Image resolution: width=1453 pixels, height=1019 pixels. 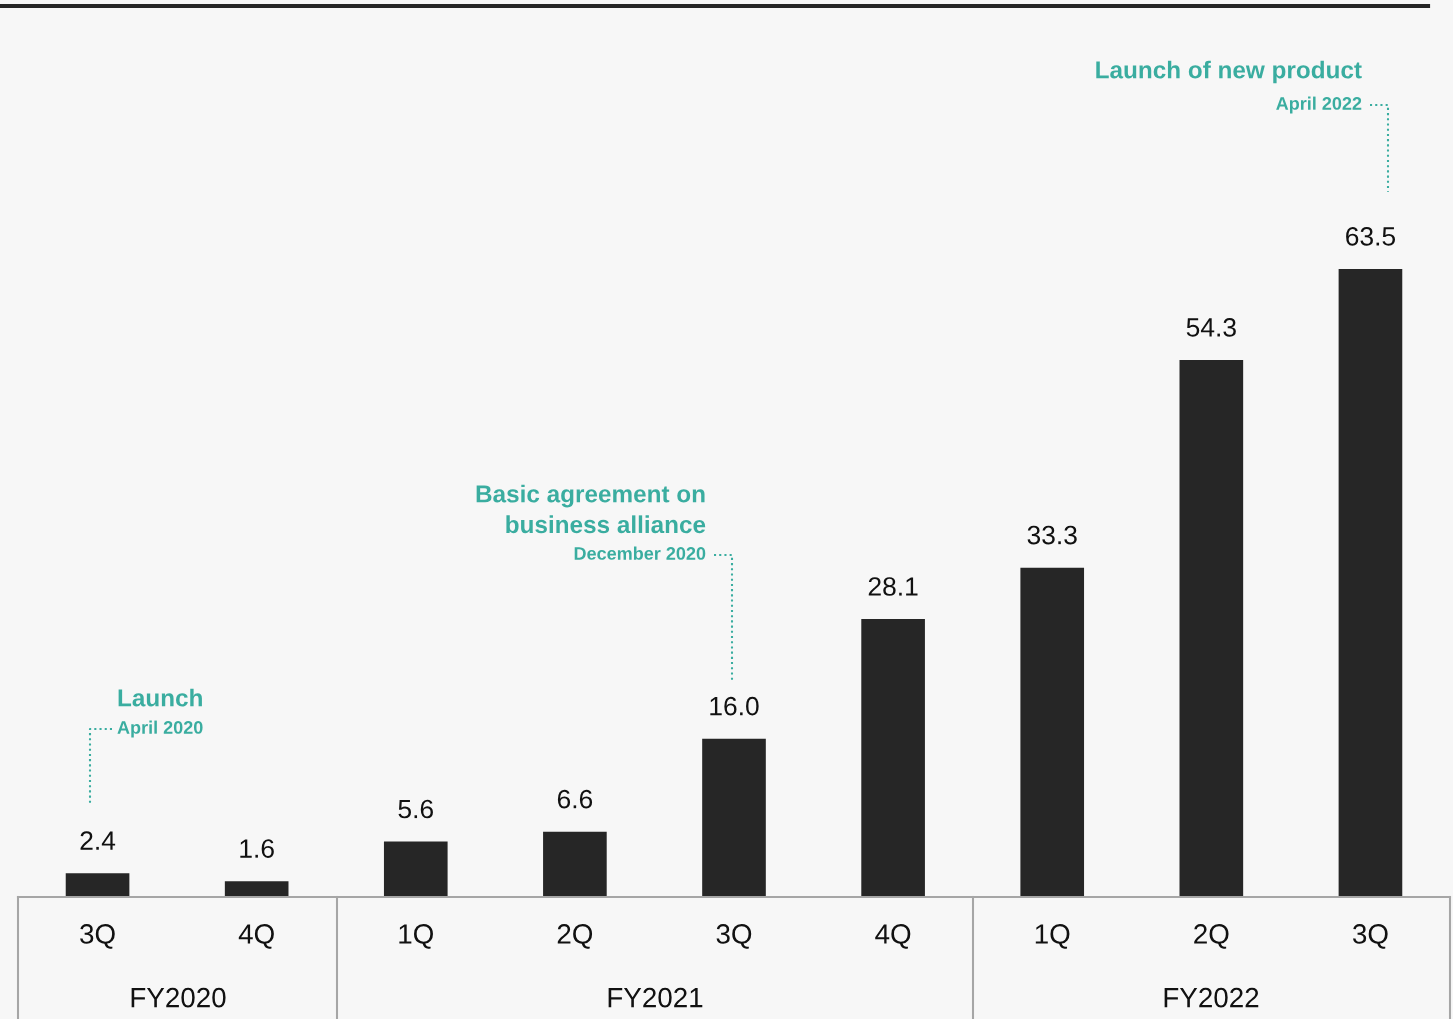 What do you see at coordinates (655, 997) in the screenshot?
I see `text: FY2021` at bounding box center [655, 997].